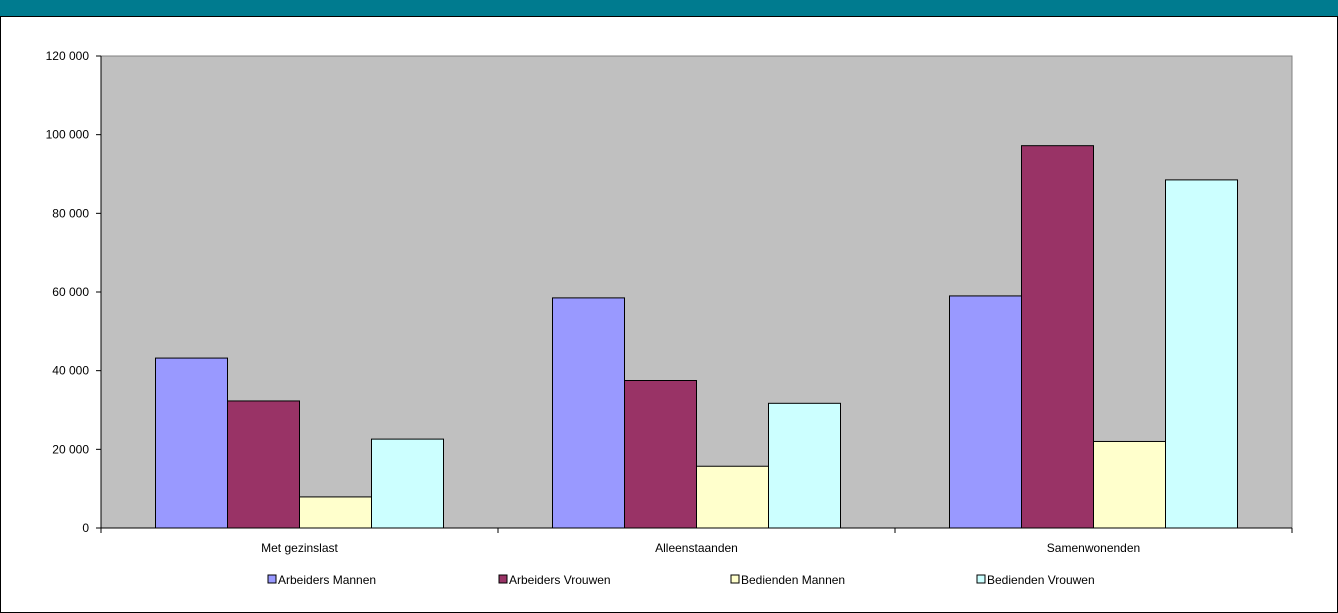  I want to click on y-tick-labels: 0 20 000 40 000 60 000 80 000 100 000 120 000, so click(68, 292).